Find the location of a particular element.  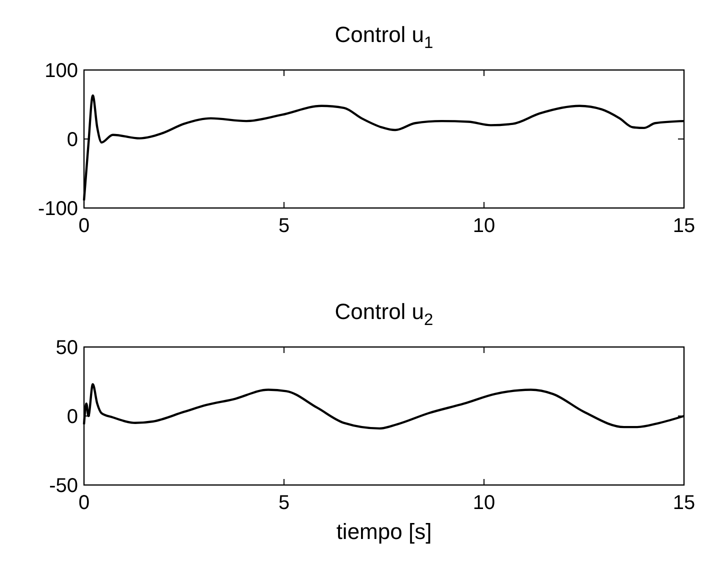

y-tick-label: 50 is located at coordinates (67, 348).